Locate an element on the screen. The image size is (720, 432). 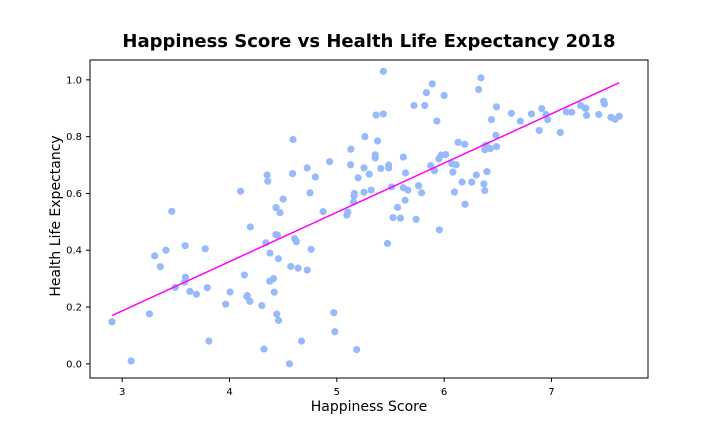
y-tick-label: 0.6 is located at coordinates (74, 194).